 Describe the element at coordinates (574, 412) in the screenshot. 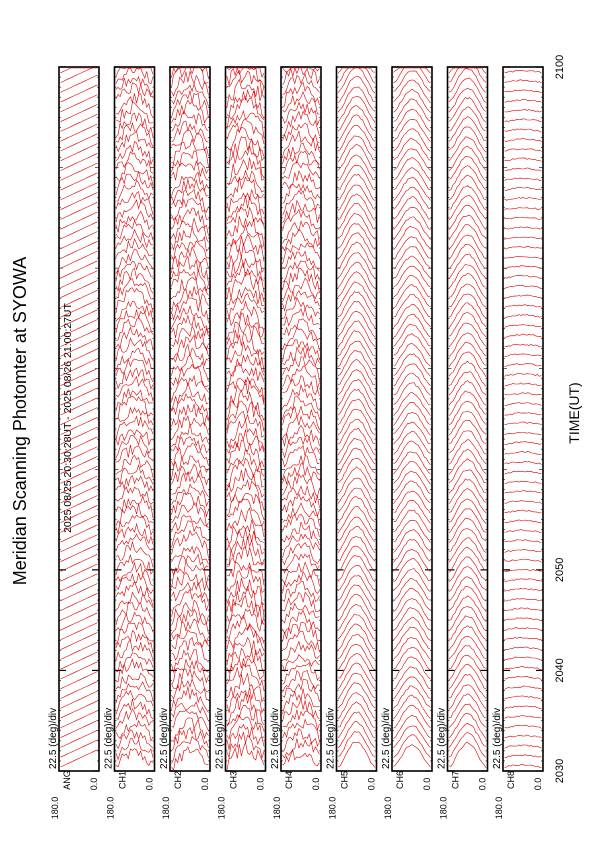

I see `x-axis-label: TIME(UT)` at that location.